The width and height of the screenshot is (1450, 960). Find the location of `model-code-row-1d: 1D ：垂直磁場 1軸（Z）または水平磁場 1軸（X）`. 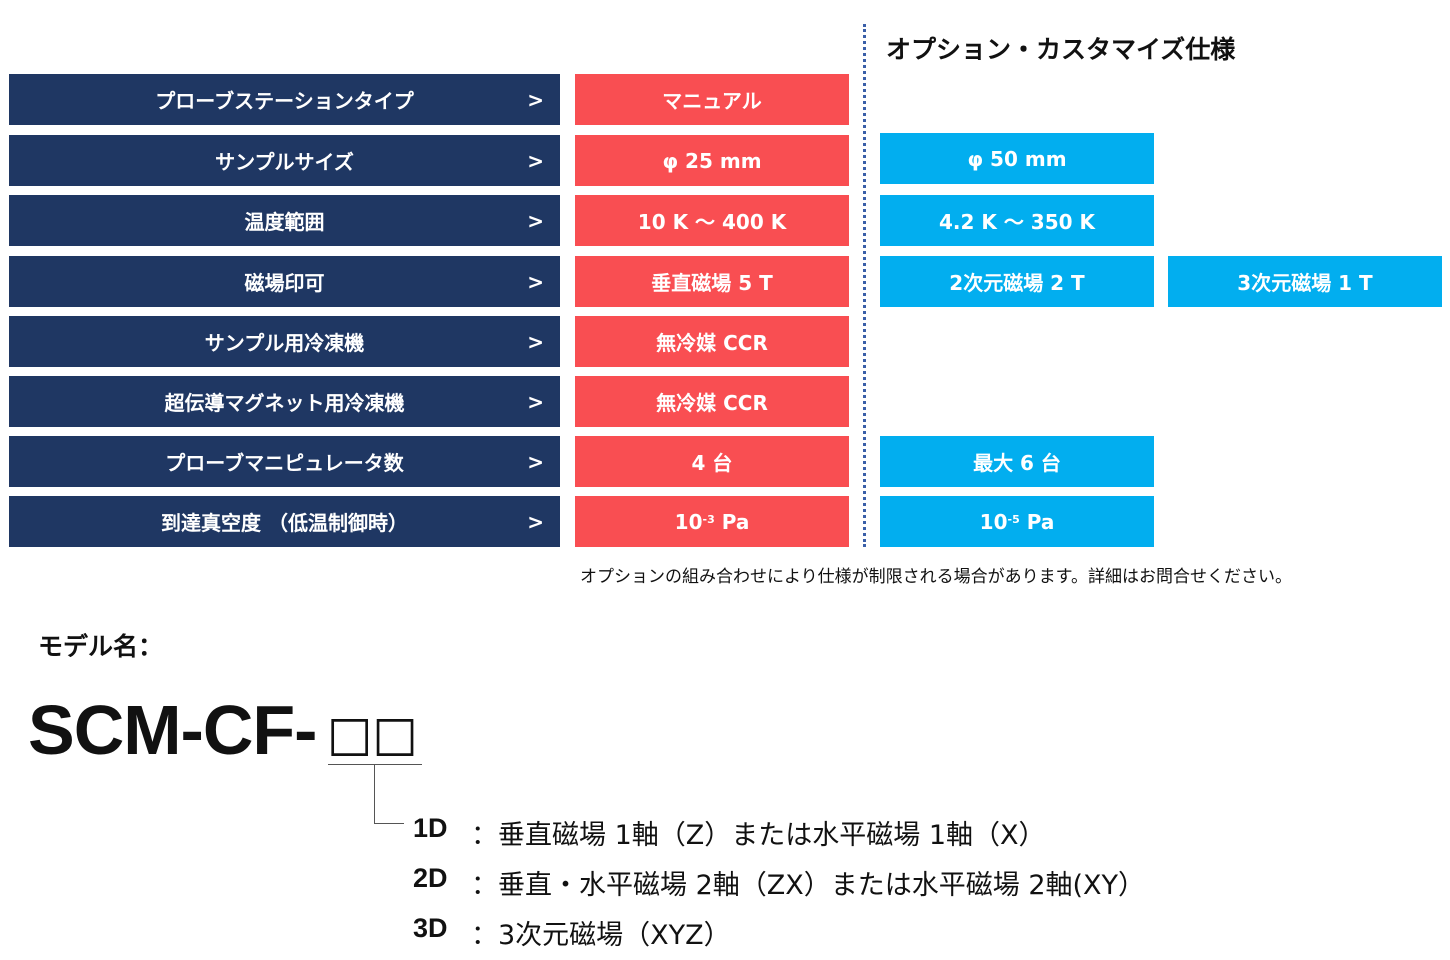

model-code-row-1d: 1D ：垂直磁場 1軸（Z）または水平磁場 1軸（X） is located at coordinates (729, 832).